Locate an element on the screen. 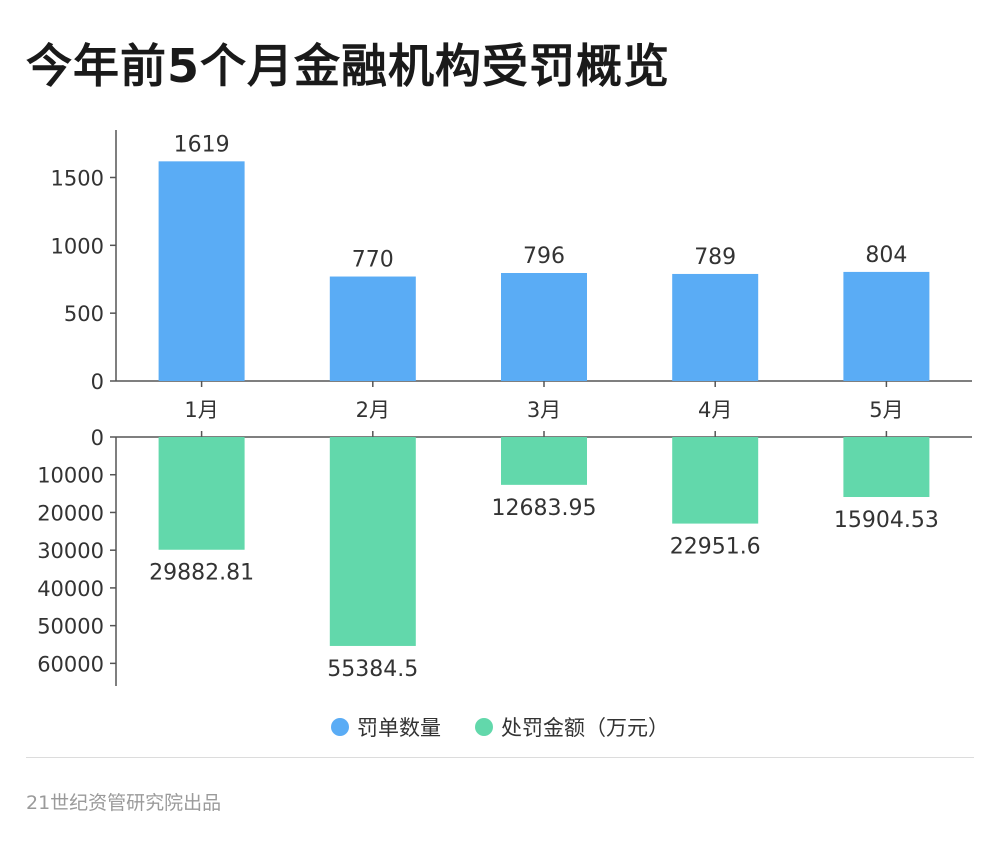 Image resolution: width=1000 pixels, height=850 pixels. count-value-label: 770 is located at coordinates (373, 260).